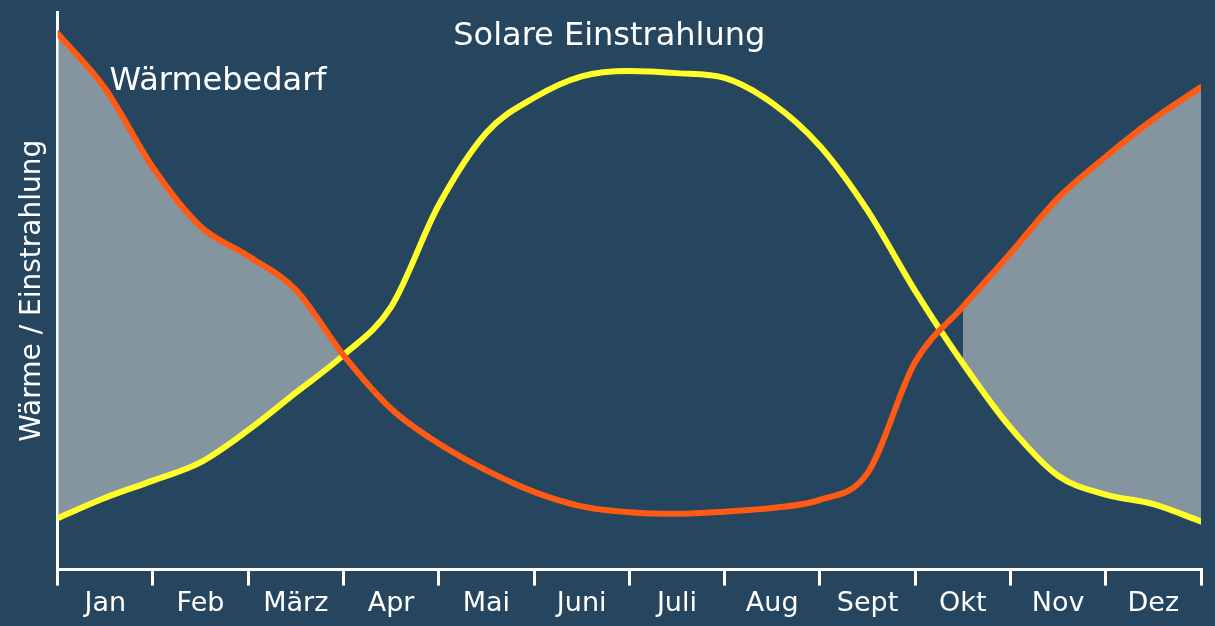 The height and width of the screenshot is (626, 1215). Describe the element at coordinates (296, 601) in the screenshot. I see `x-tick-label: März` at that location.